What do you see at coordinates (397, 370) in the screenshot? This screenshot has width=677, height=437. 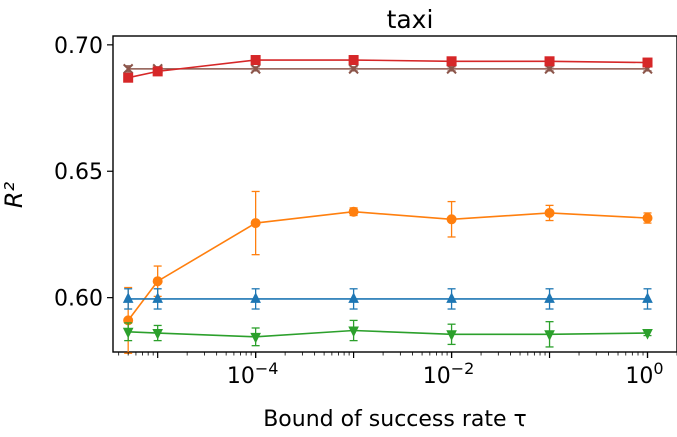 I see `x-tick-group: 10⁻⁴ 10⁻² 10⁰` at bounding box center [397, 370].